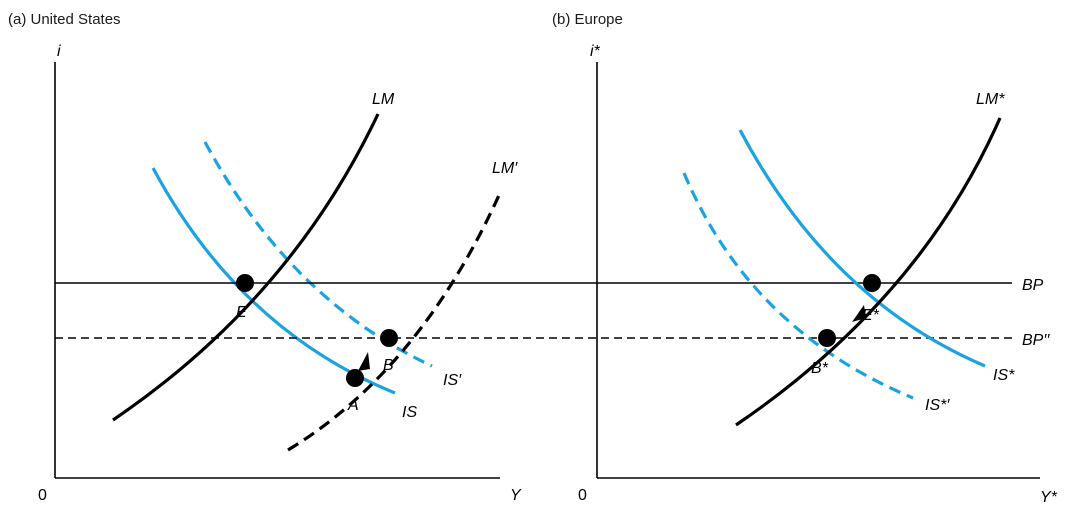 This screenshot has height=507, width=1067. I want to click on eu-shift-arrow, so click(859, 313).